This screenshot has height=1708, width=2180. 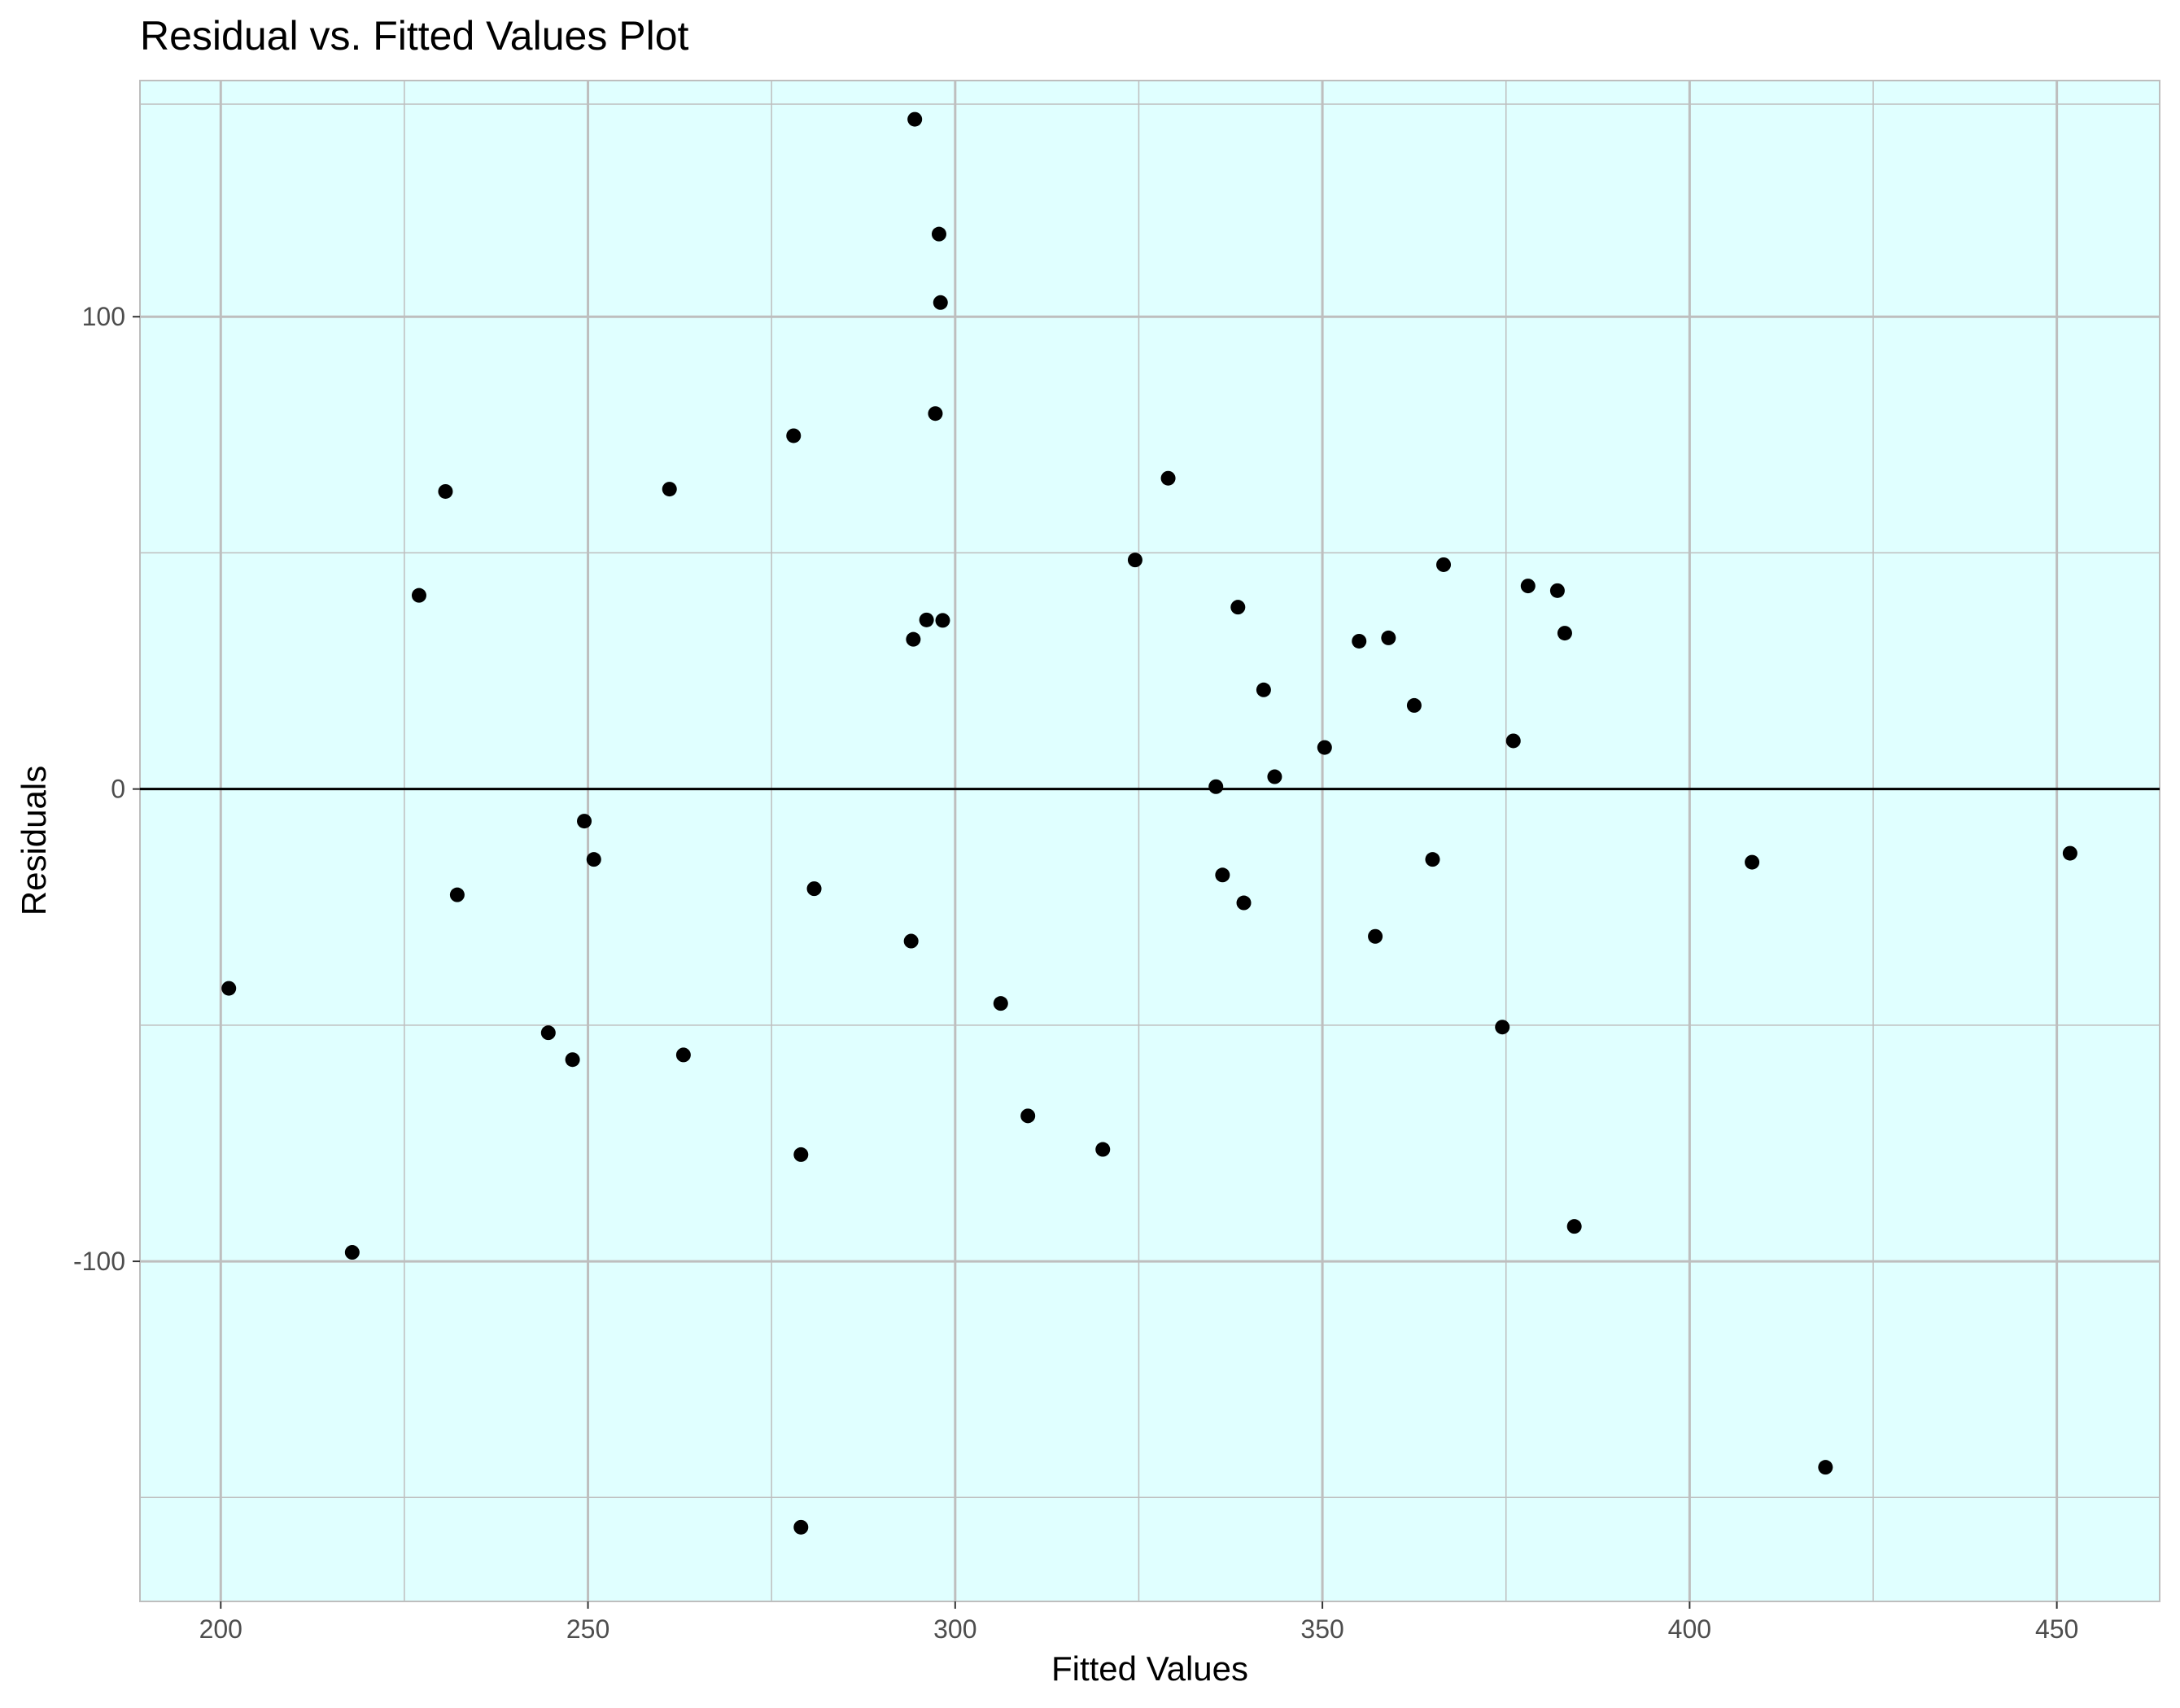 I want to click on x-axis-label: Fitted Values, so click(x=1149, y=1669).